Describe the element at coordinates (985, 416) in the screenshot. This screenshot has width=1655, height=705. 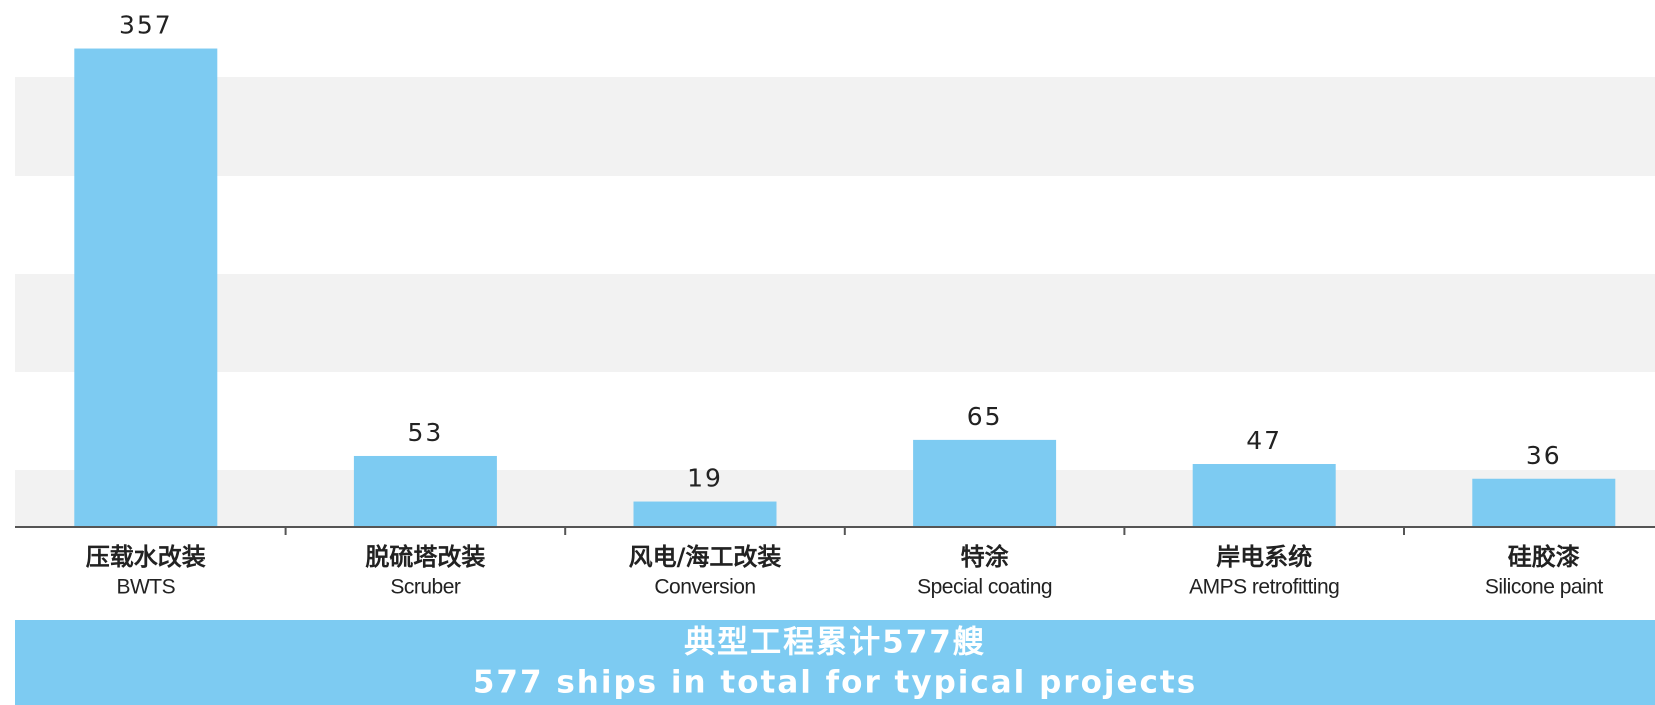
I see `value-label: 65` at that location.